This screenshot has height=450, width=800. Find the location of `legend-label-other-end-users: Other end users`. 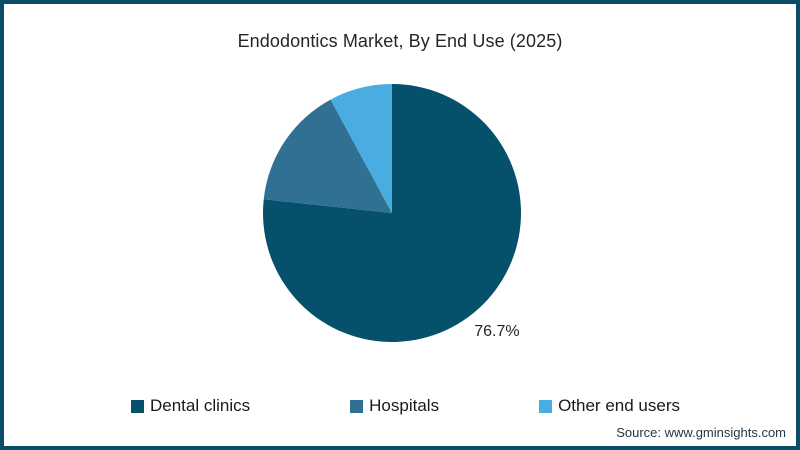

legend-label-other-end-users: Other end users is located at coordinates (619, 405).